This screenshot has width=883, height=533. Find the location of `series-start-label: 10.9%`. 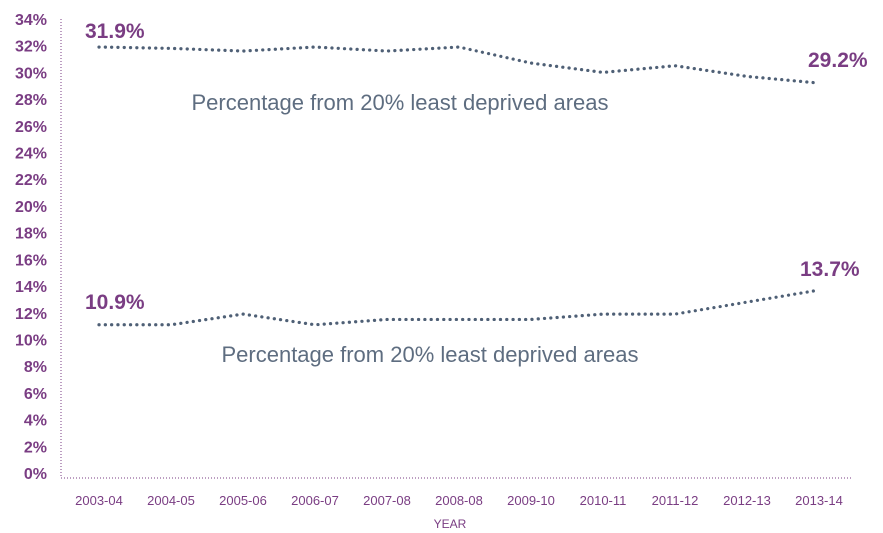

series-start-label: 10.9% is located at coordinates (115, 302).